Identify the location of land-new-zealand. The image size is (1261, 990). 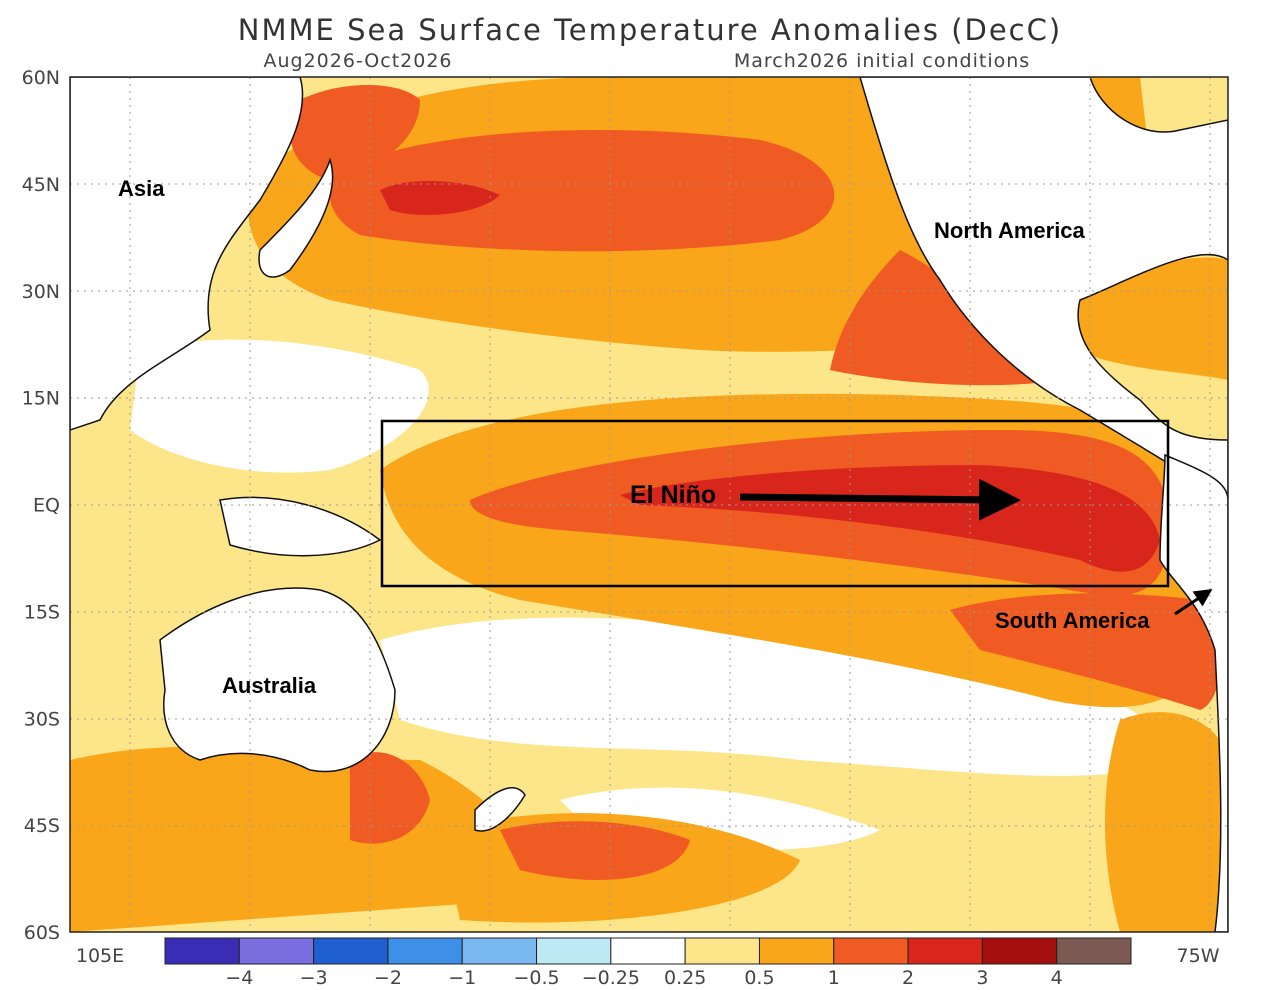
(500, 809).